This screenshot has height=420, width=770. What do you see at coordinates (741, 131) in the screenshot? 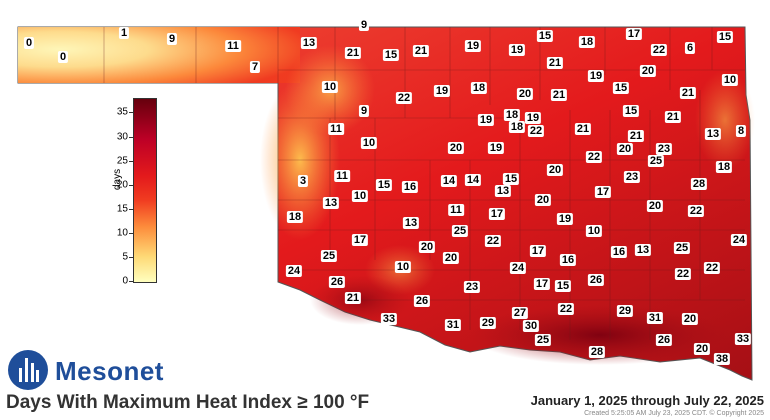
I see `county-value-label: 8` at bounding box center [741, 131].